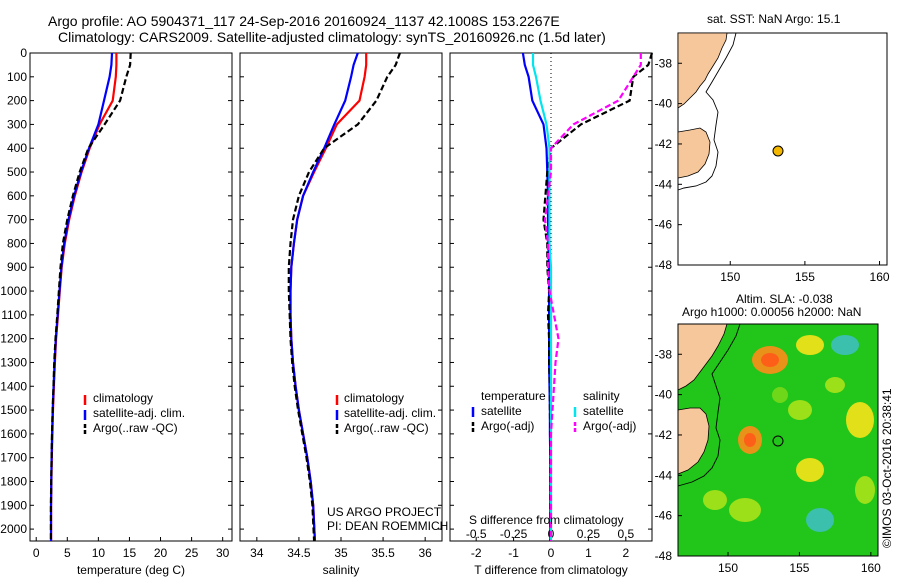  What do you see at coordinates (771, 312) in the screenshot?
I see `sla-map-title-2: Argo h1000: 0.00056 h2000: NaN` at bounding box center [771, 312].